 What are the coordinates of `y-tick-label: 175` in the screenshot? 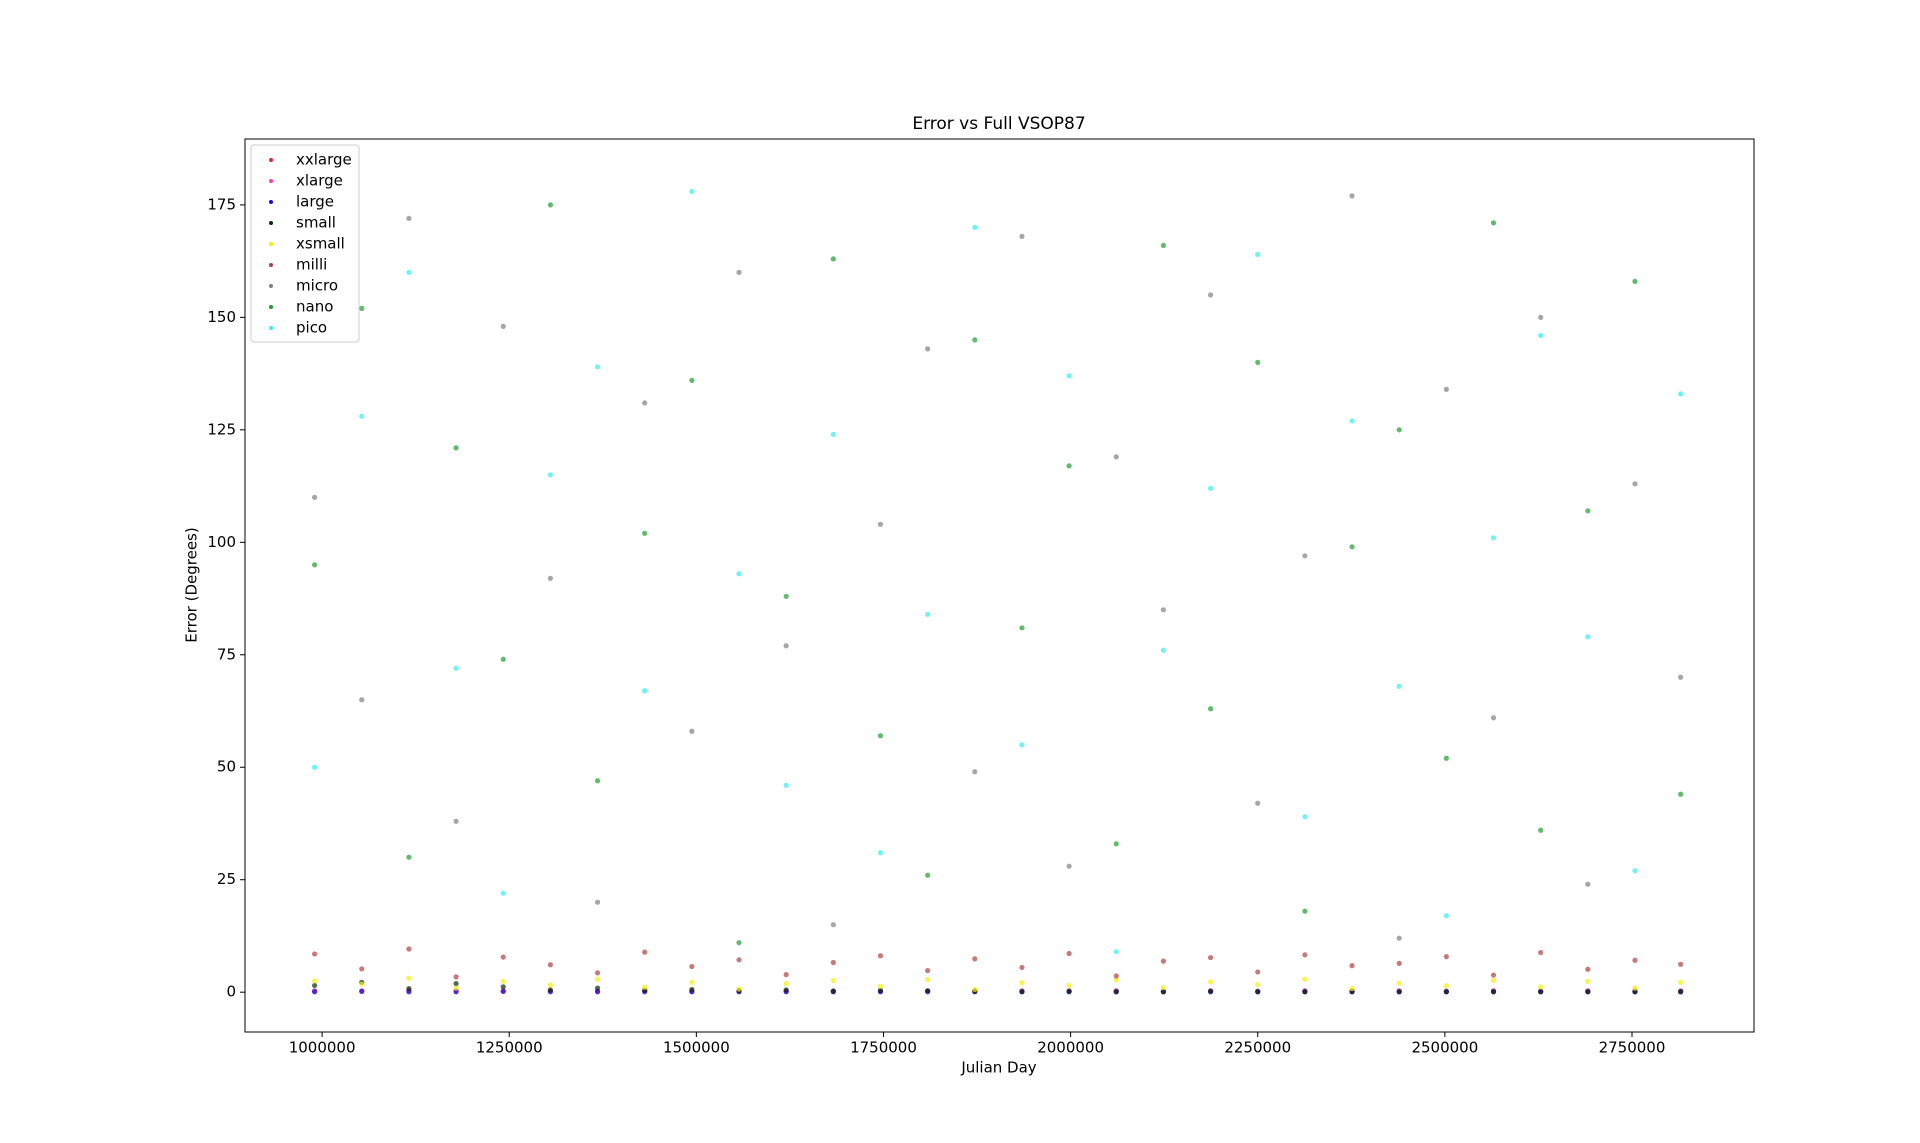 It's located at (221, 204).